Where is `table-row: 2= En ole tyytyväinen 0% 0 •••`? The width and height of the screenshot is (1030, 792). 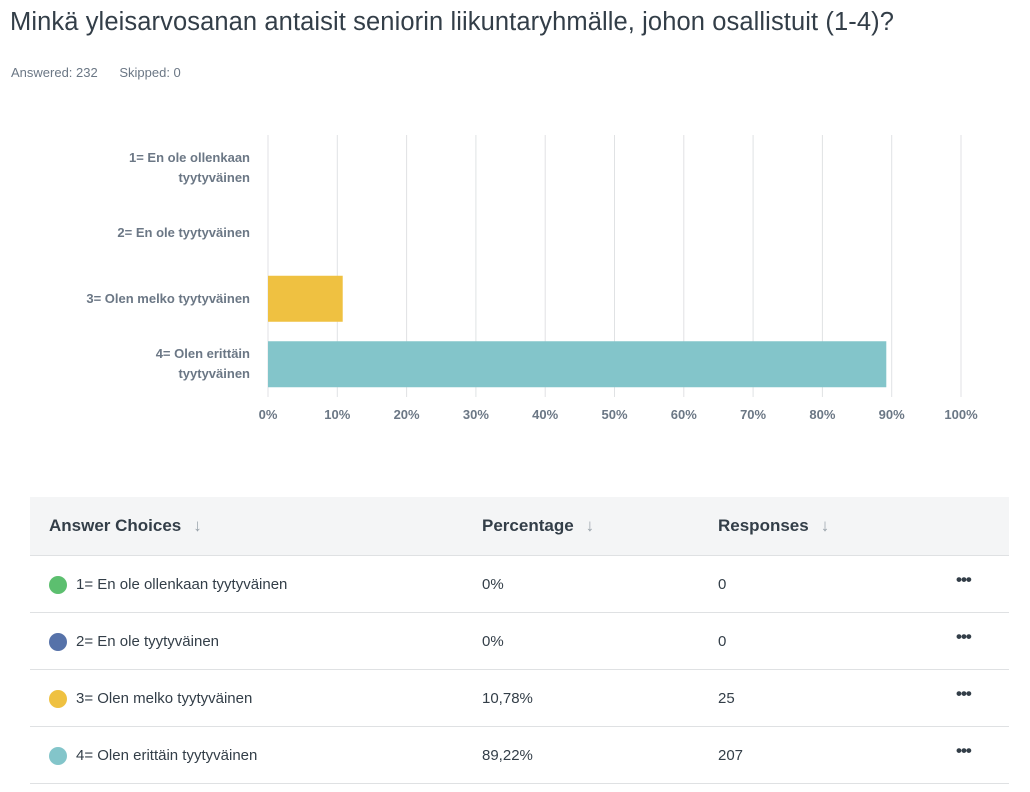 table-row: 2= En ole tyytyväinen 0% 0 ••• is located at coordinates (519, 641).